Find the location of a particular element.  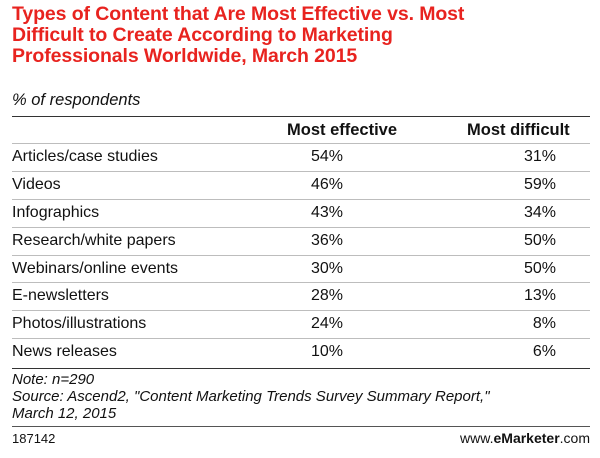

table-row: Articles/case studies 54% 31% is located at coordinates (301, 157).